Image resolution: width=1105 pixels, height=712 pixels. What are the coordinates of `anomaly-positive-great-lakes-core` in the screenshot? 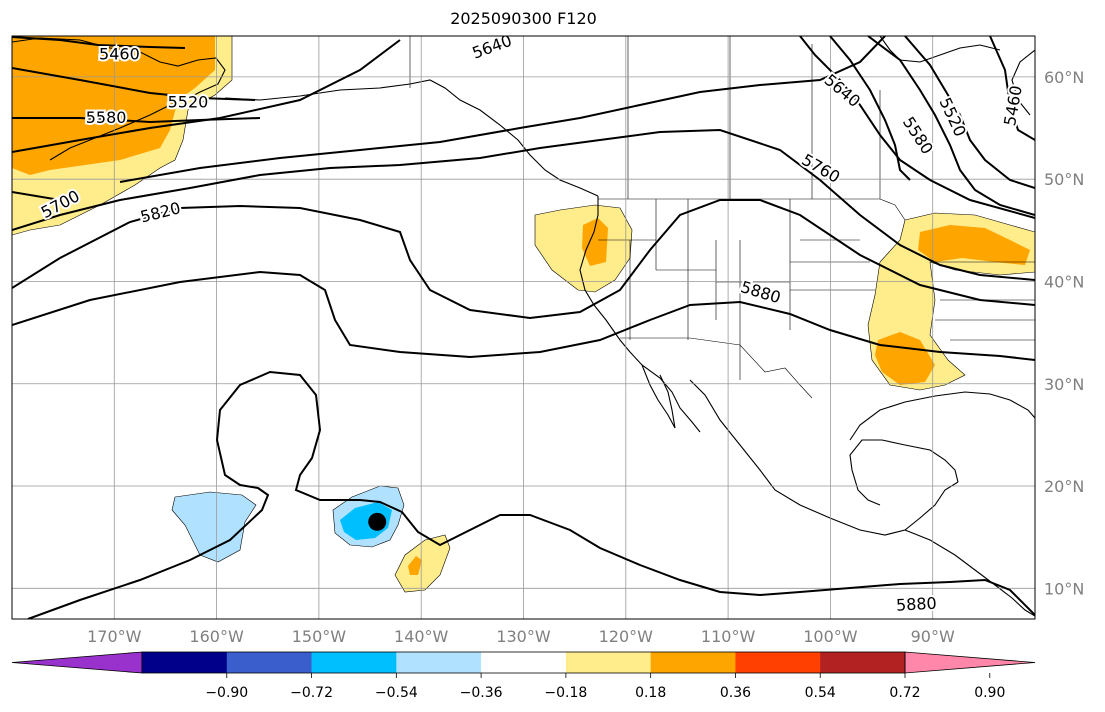 It's located at (974, 245).